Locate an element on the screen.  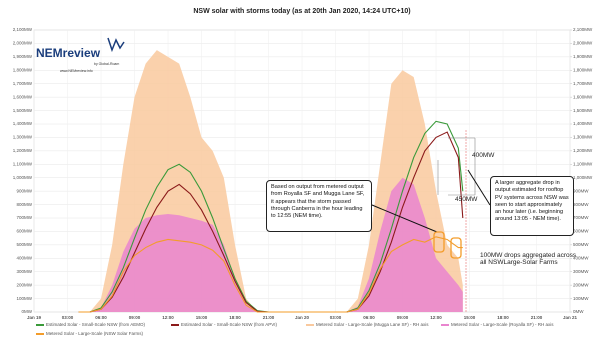
y2-tick-label: 500MW is located at coordinates (581, 244).